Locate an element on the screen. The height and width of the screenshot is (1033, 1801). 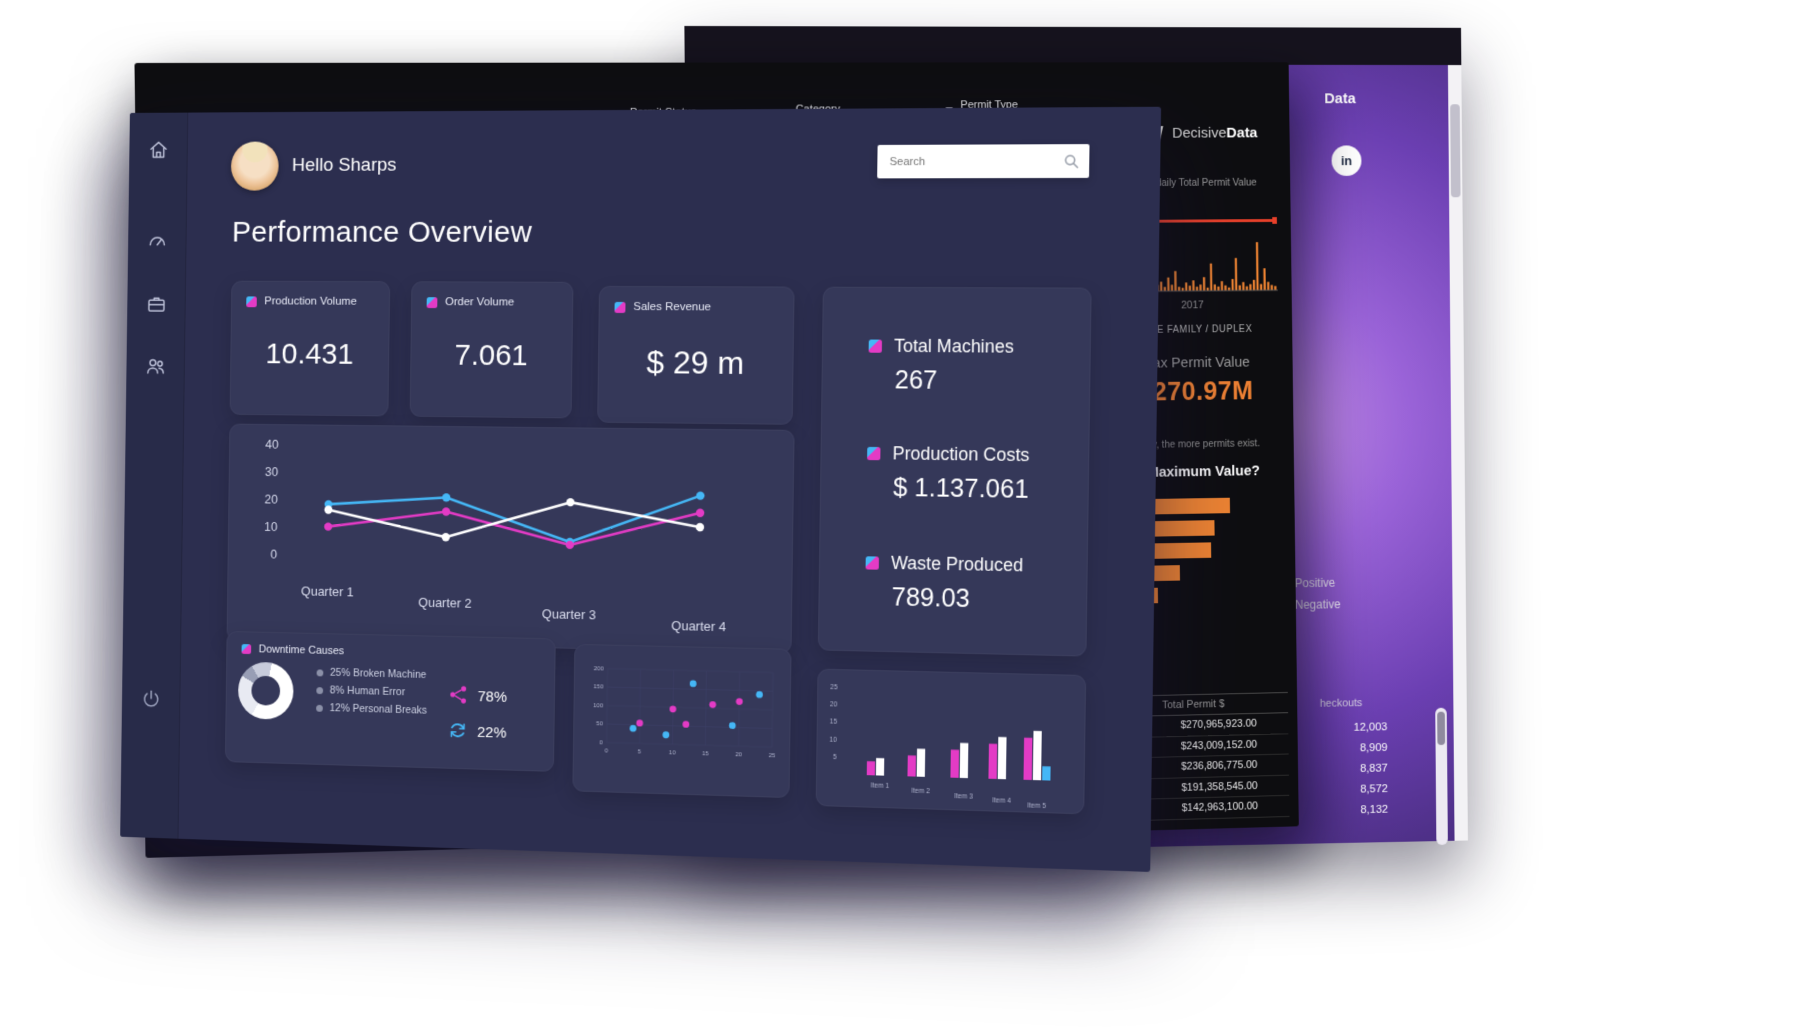
stat-value: 267 is located at coordinates (916, 380).